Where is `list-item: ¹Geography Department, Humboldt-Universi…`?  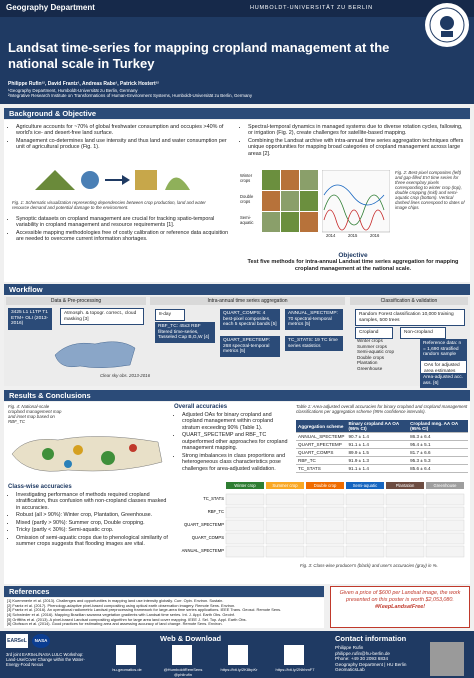
list-item: ¹Geography Department, Humboldt-Universi… is located at coordinates (73, 90).